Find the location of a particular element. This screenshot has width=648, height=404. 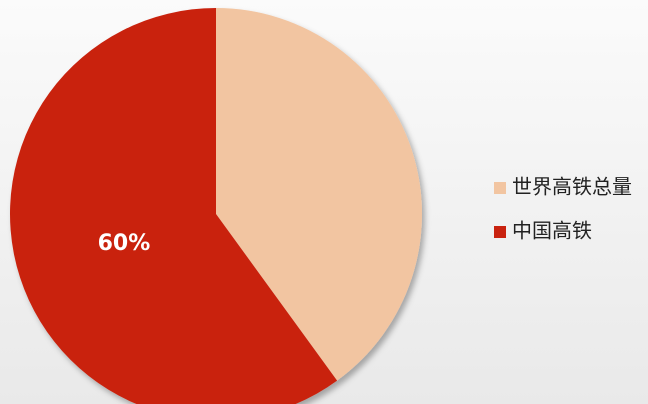

legend-label: 世界高铁总量 is located at coordinates (572, 187).